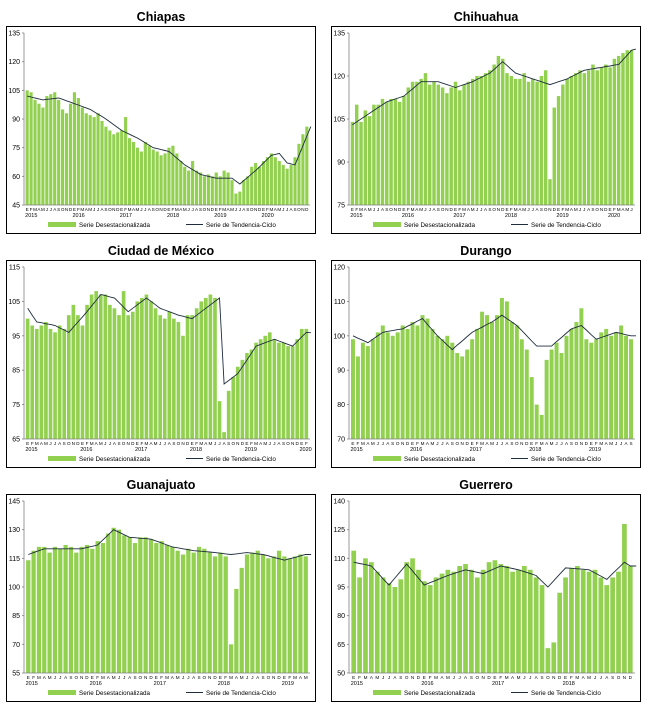 Image resolution: width=649 pixels, height=707 pixels. What do you see at coordinates (96, 684) in the screenshot?
I see `year-label: 2016` at bounding box center [96, 684].